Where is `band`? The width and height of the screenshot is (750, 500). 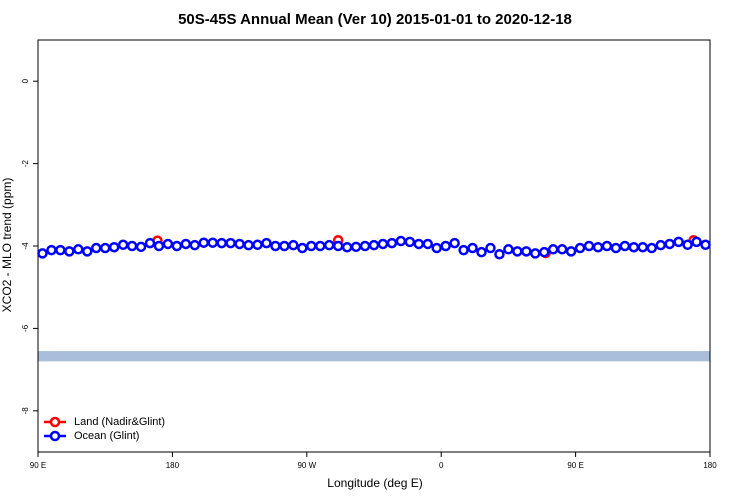
band is located at coordinates (374, 356).